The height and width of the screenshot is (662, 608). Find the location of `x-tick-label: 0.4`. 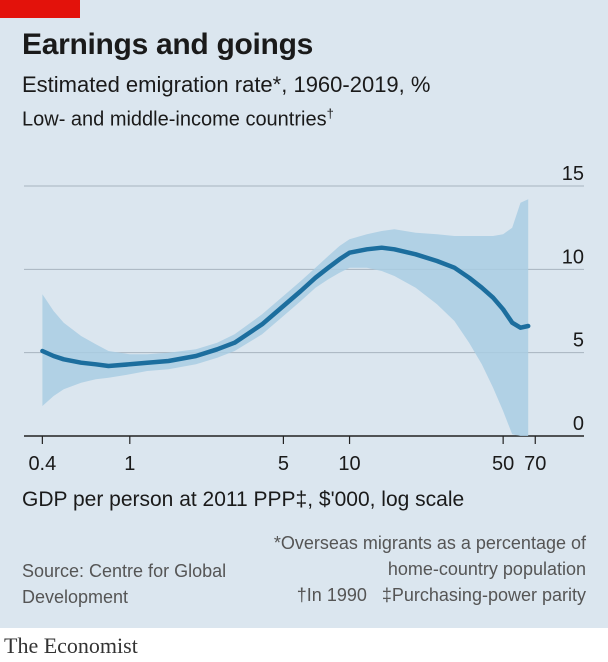

x-tick-label: 0.4 is located at coordinates (42, 464).